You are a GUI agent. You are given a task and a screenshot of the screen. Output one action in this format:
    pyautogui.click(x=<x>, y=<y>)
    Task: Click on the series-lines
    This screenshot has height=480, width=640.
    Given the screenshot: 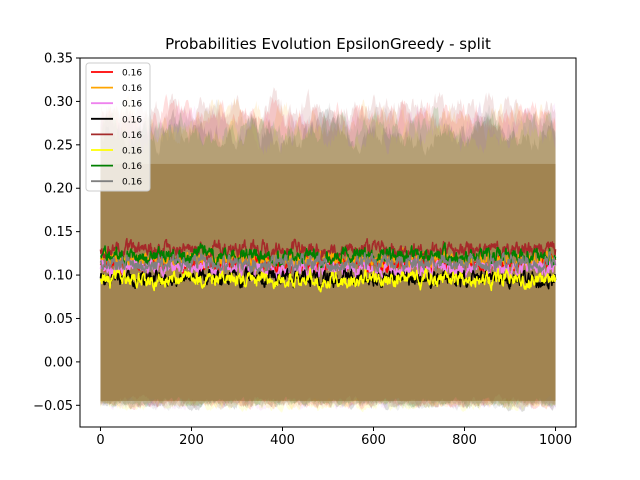 What is the action you would take?
    pyautogui.click(x=328, y=265)
    